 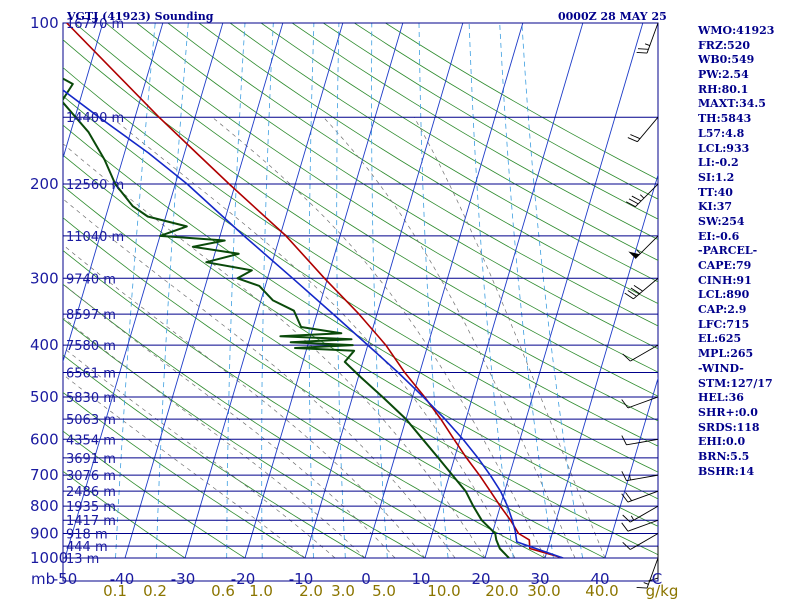 What do you see at coordinates (725, 265) in the screenshot?
I see `stat-item: CAPE:79` at bounding box center [725, 265].